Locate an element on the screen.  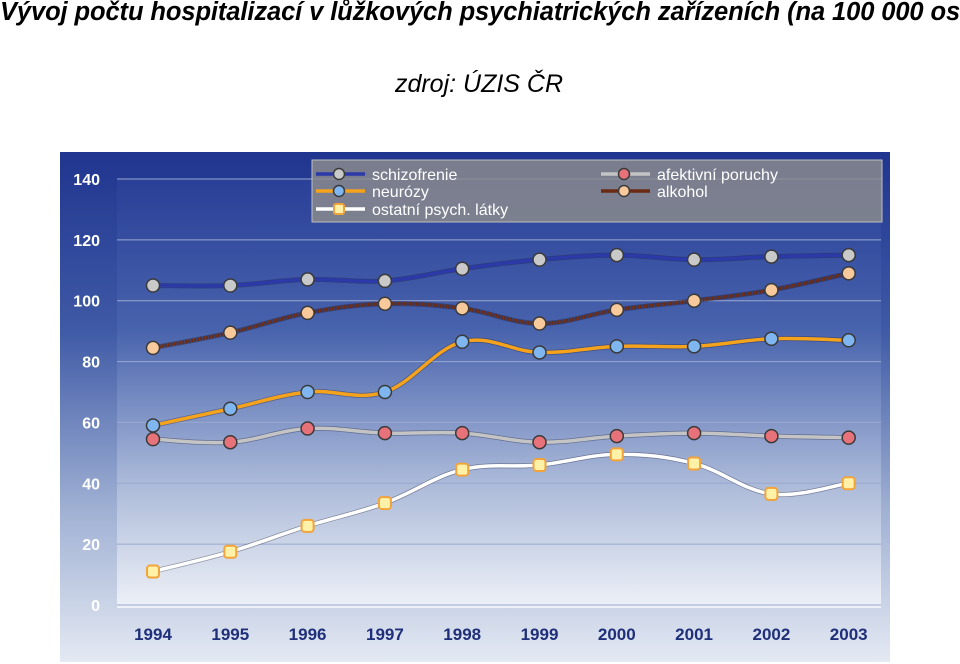
legend-label: neurózy is located at coordinates (400, 192).